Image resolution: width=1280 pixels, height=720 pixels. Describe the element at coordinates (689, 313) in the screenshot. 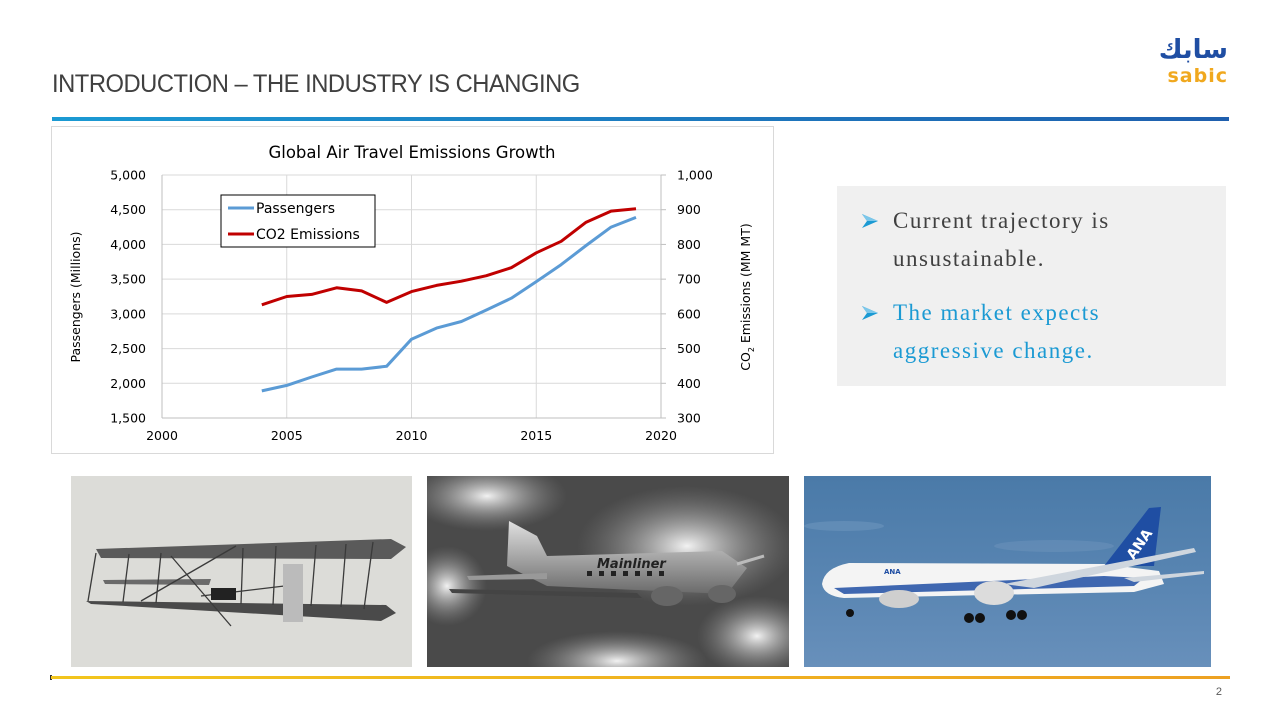

I see `y2-tick-label: 600` at that location.